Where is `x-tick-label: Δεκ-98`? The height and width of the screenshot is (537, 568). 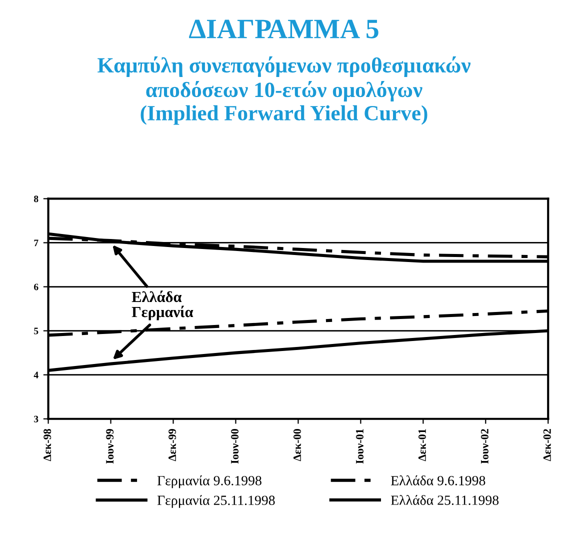
x-tick-label: Δεκ-98 is located at coordinates (48, 445).